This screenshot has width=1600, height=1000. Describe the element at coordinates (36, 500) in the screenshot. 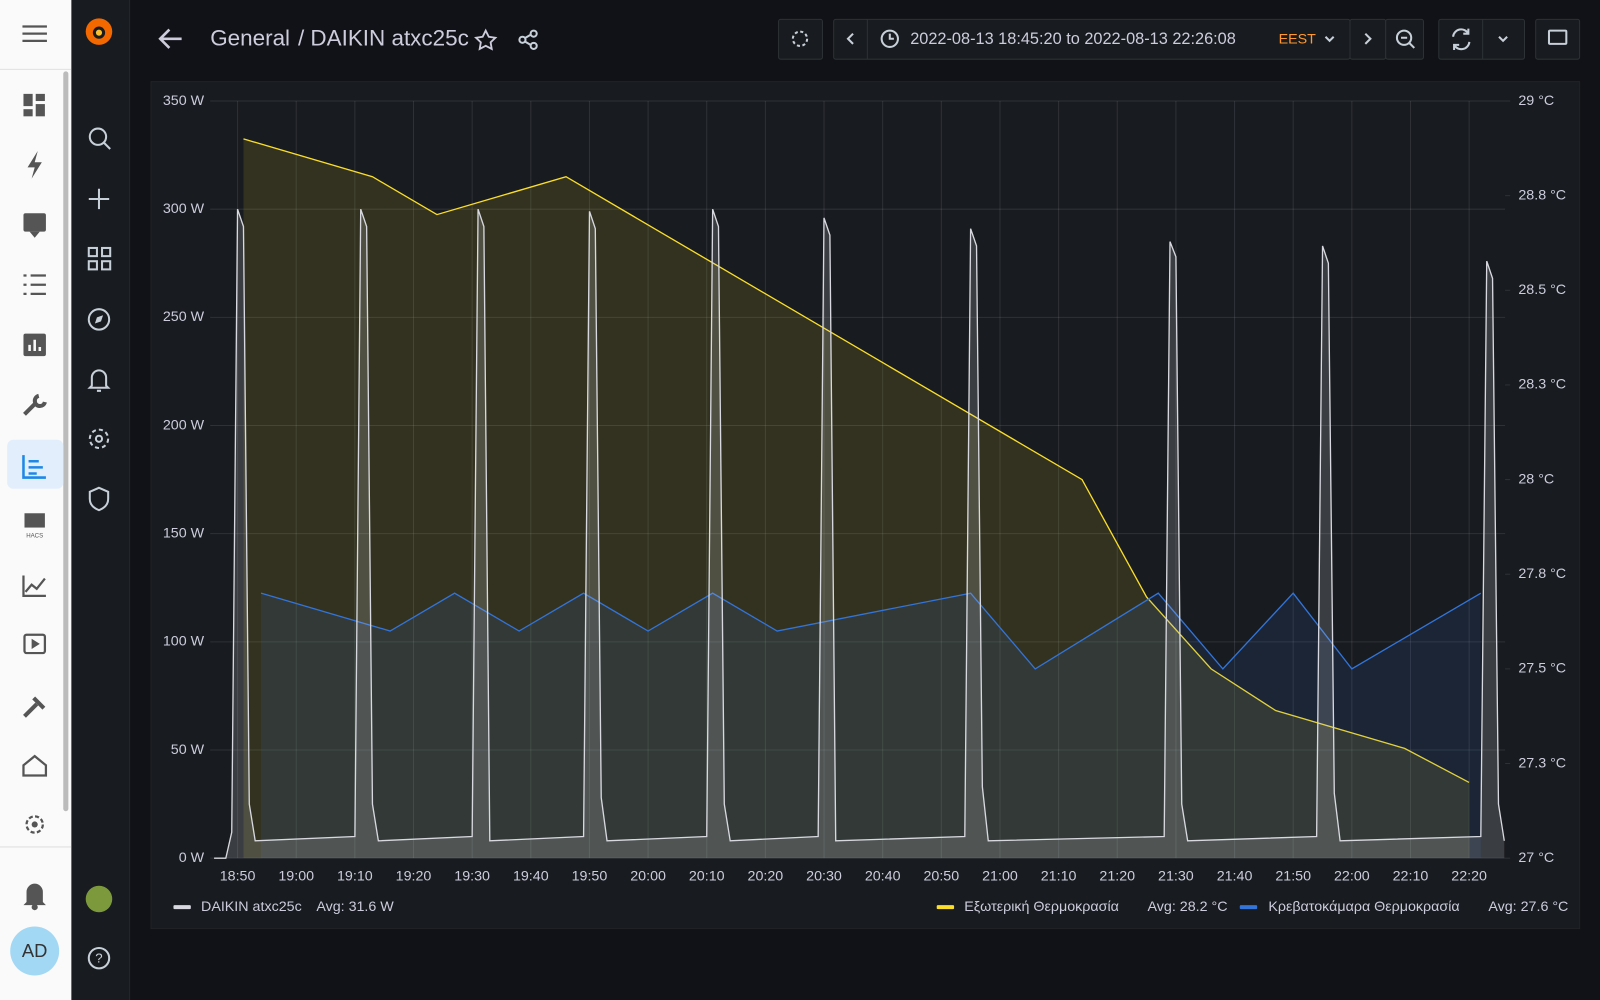

I see `ha-sidebar` at that location.